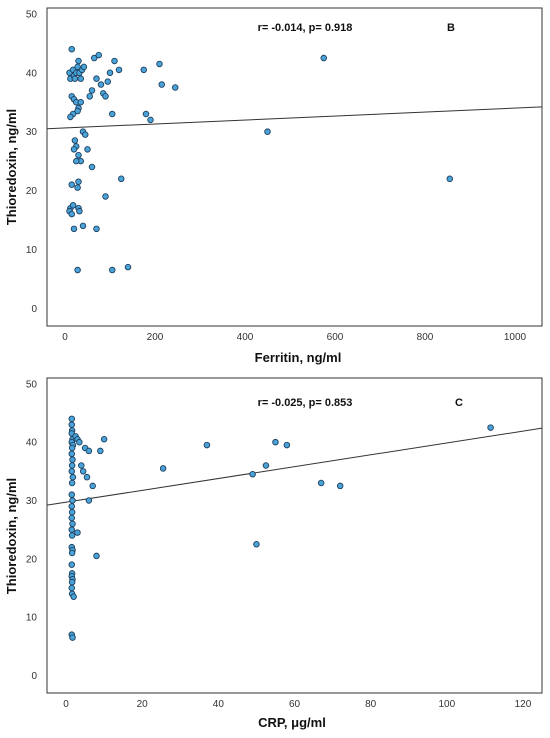  What do you see at coordinates (425, 337) in the screenshot?
I see `panel-b-x-tick-label: 800` at bounding box center [425, 337].